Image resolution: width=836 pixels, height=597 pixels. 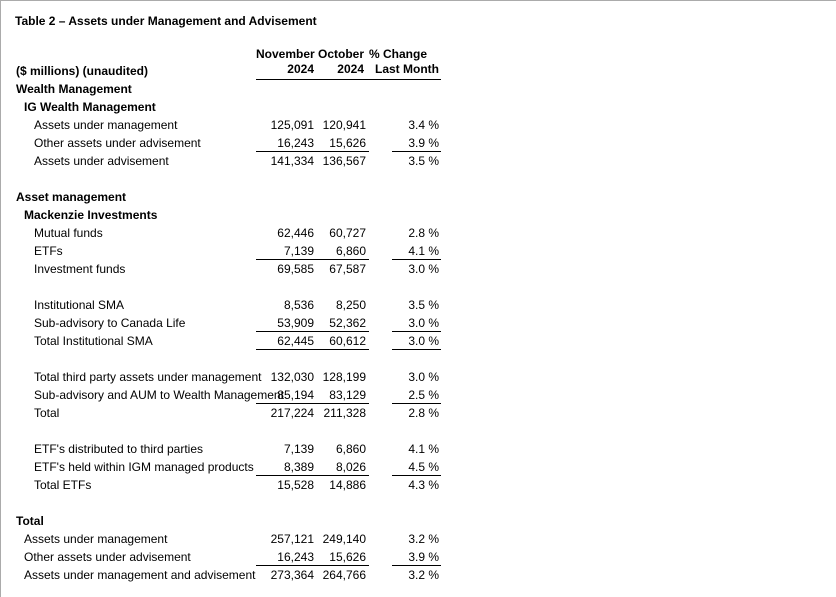 I want to click on row-values: 132,030 128,199, so click(x=312, y=377).